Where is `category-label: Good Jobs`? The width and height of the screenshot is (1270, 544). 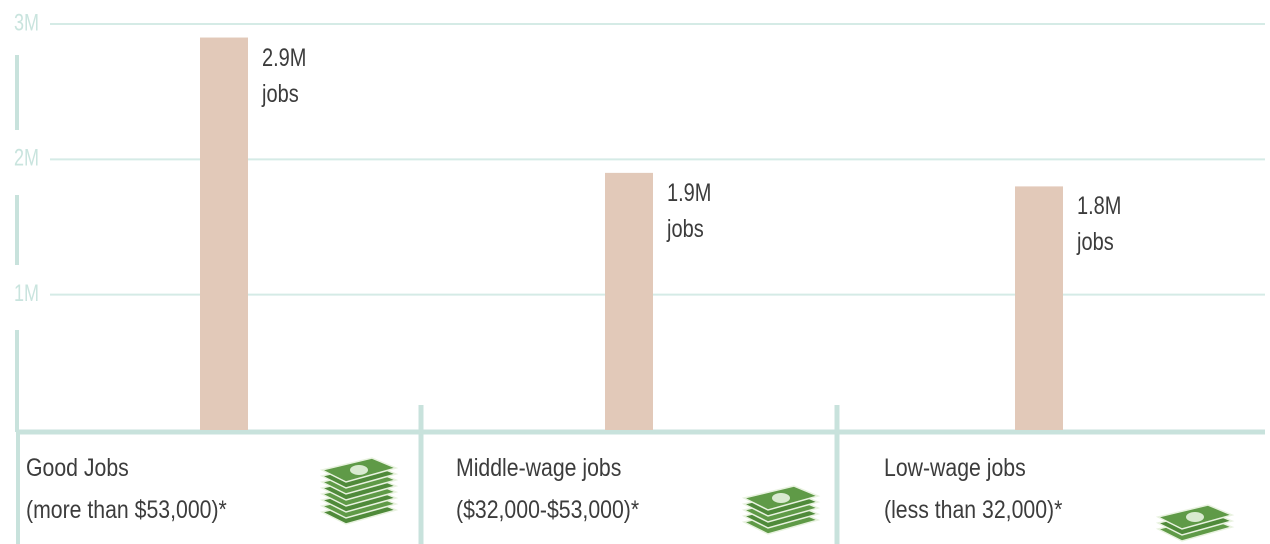 category-label: Good Jobs is located at coordinates (77, 468).